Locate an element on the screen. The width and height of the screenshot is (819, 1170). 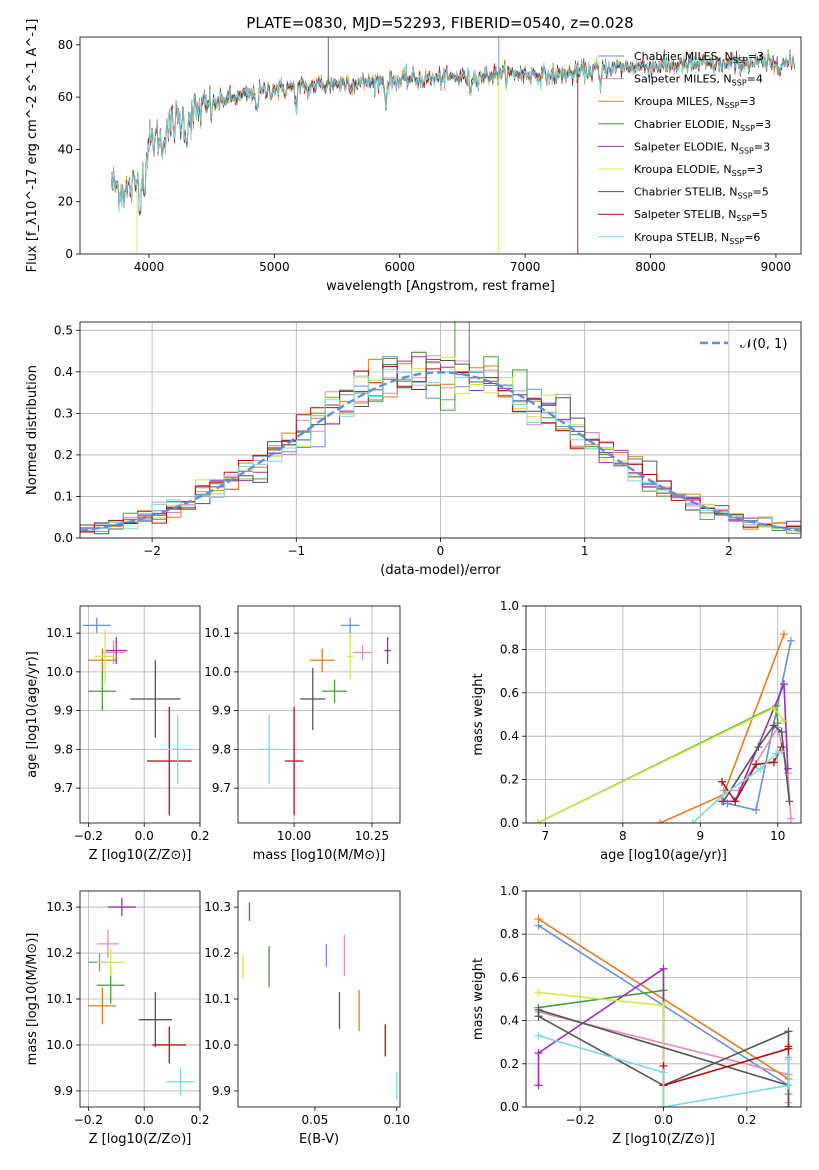
mass_vs_ebv-xlabel: E(B-V) is located at coordinates (319, 1139).